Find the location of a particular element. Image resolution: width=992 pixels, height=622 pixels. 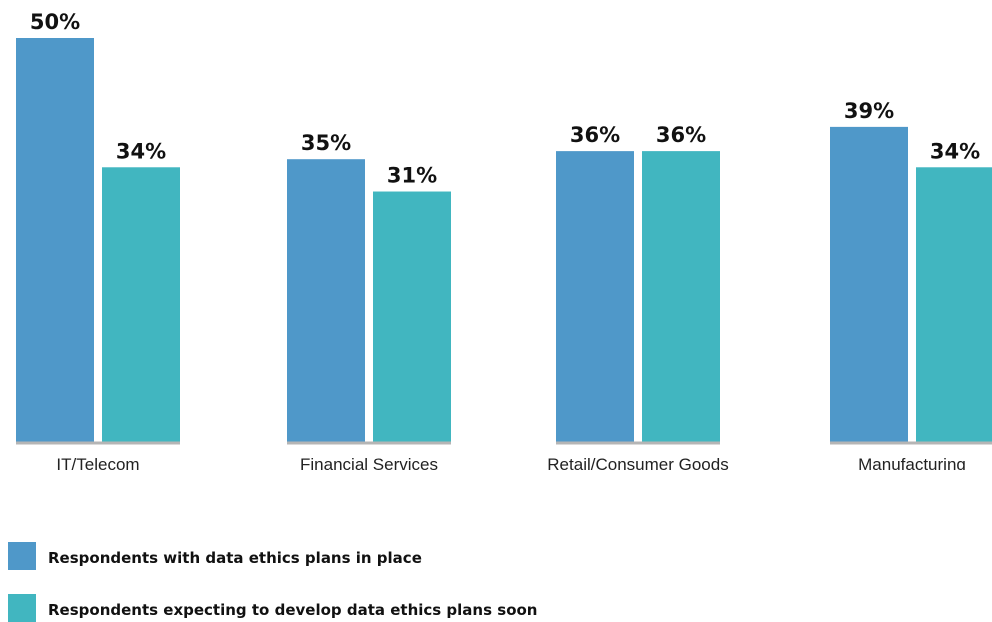

data-label-financial-services-series-2: 31% is located at coordinates (412, 176).